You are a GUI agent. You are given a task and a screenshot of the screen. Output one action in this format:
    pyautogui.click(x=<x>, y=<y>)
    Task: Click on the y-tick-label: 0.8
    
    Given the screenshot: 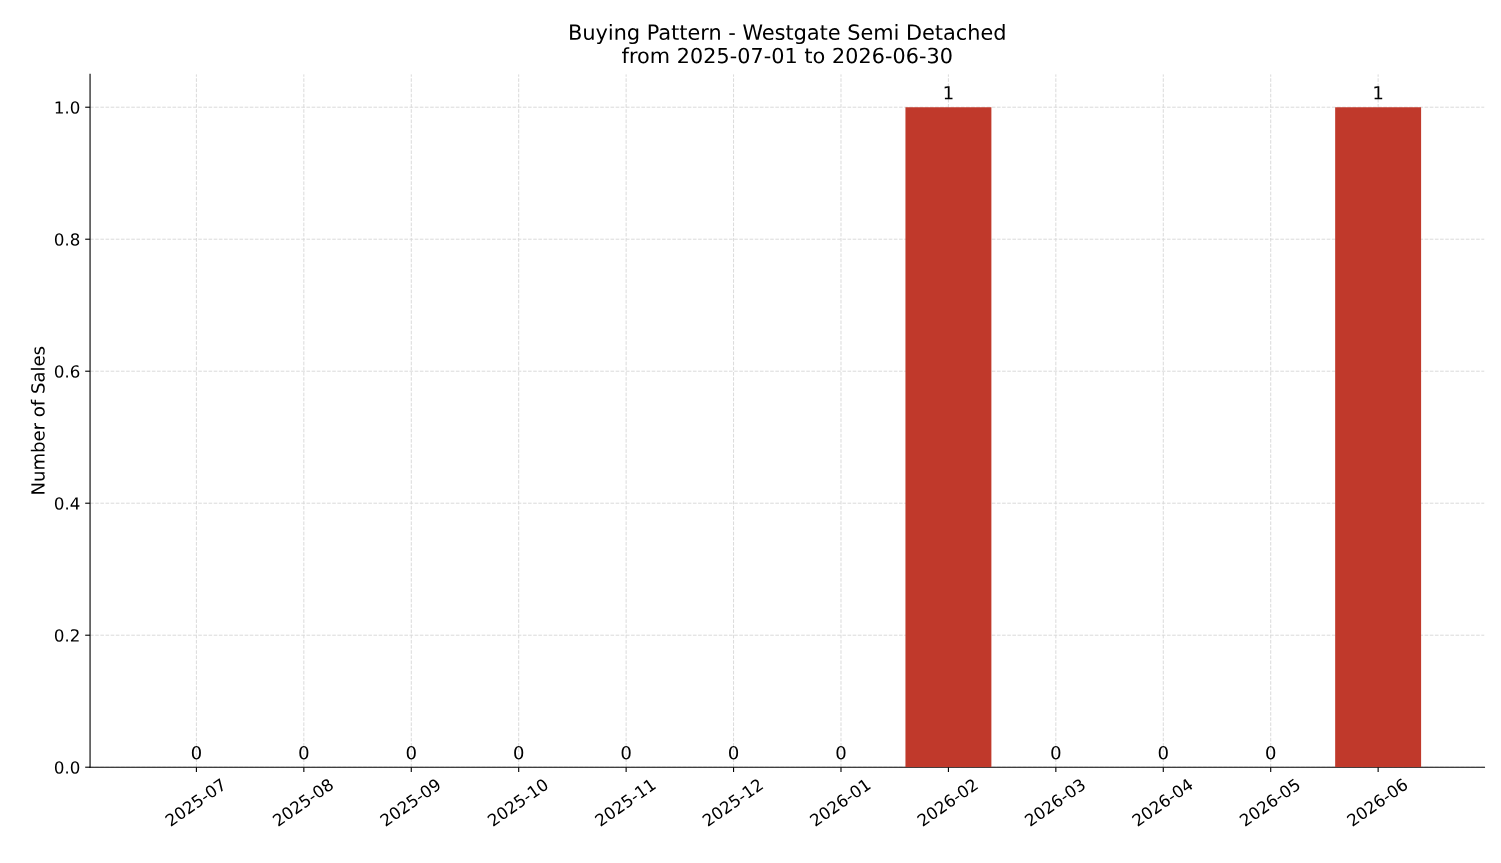 What is the action you would take?
    pyautogui.click(x=67, y=239)
    